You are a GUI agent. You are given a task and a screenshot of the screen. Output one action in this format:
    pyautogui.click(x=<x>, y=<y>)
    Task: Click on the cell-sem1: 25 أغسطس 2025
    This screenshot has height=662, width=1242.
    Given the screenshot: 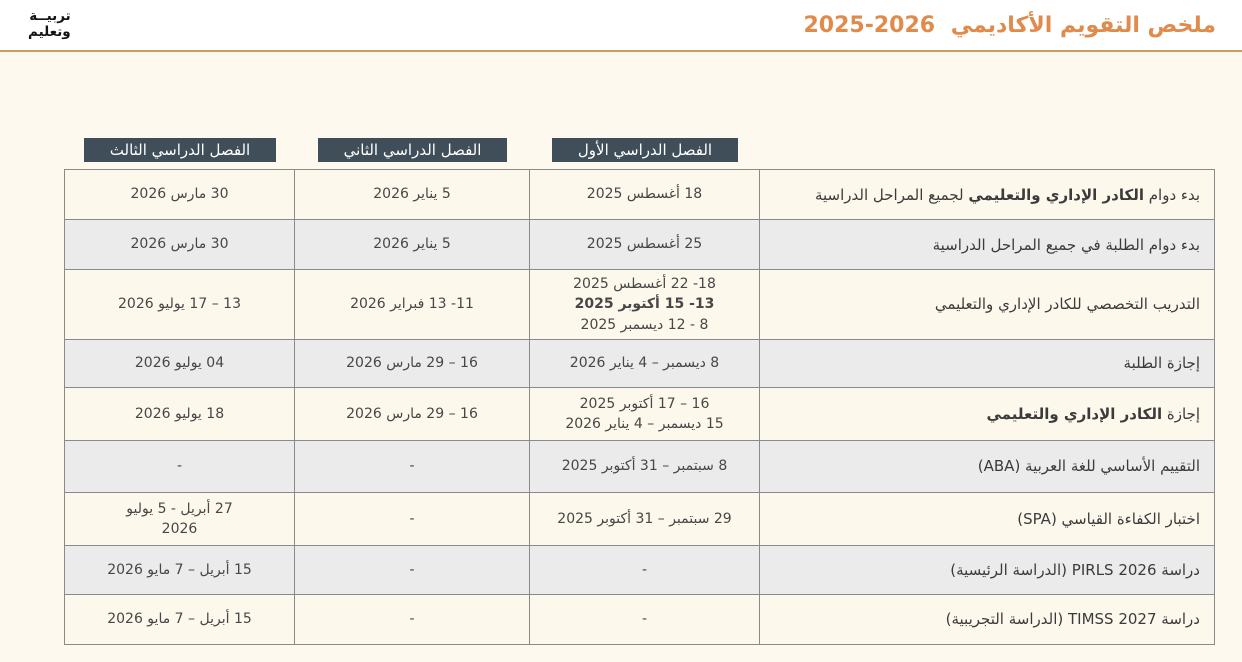 What is the action you would take?
    pyautogui.click(x=644, y=244)
    